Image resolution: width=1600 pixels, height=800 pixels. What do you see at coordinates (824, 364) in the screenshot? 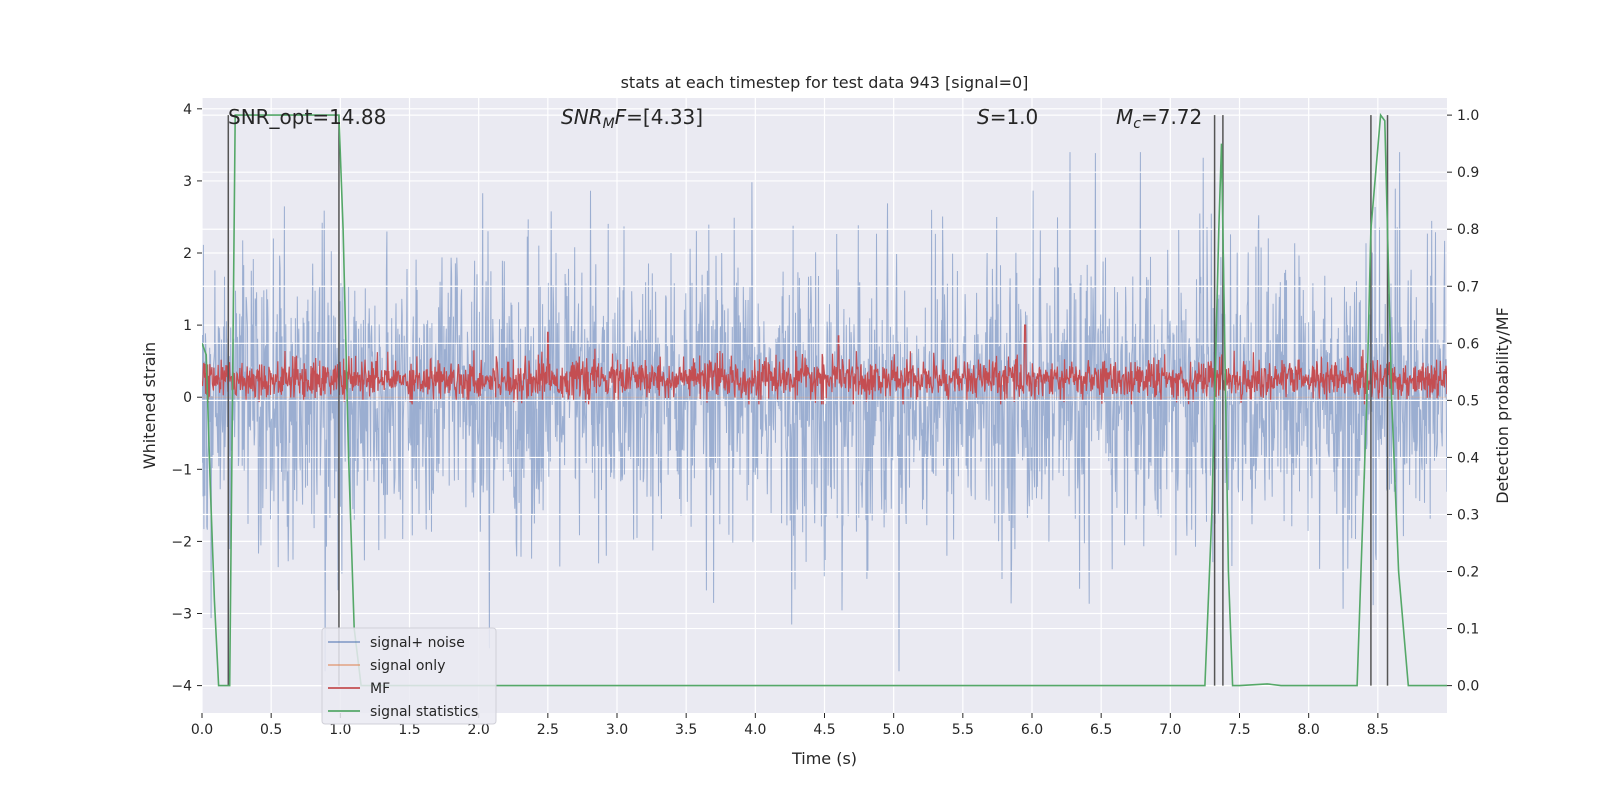
I see `series-mf-line` at bounding box center [824, 364].